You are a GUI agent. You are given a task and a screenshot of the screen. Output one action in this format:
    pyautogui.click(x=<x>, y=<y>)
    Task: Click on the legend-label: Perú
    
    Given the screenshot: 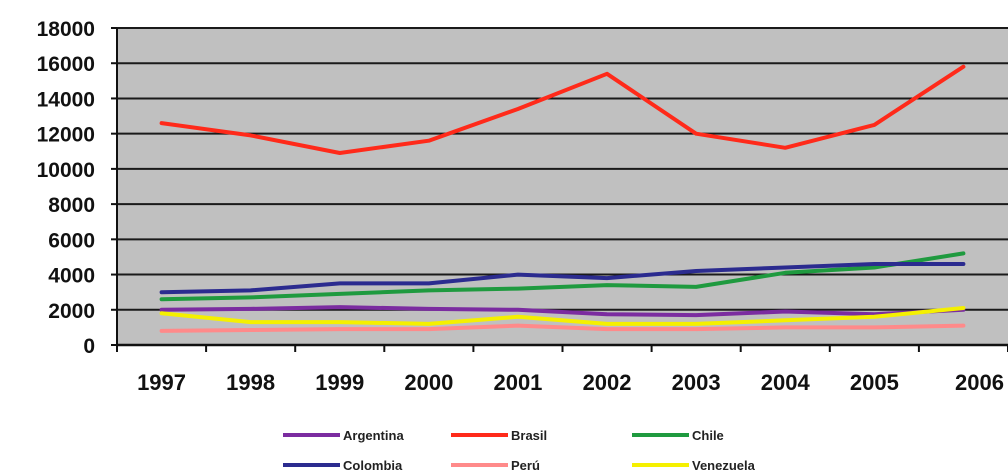 What is the action you would take?
    pyautogui.click(x=525, y=465)
    